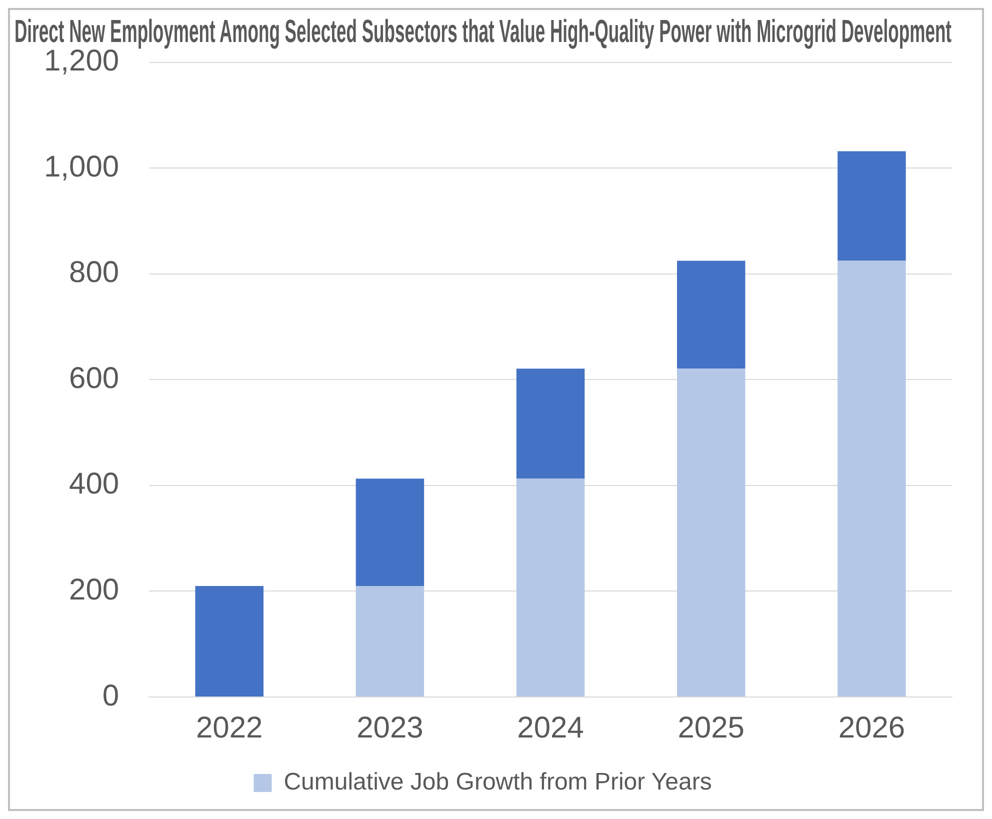 The width and height of the screenshot is (992, 819). What do you see at coordinates (390, 727) in the screenshot?
I see `x-tick-label: 2023` at bounding box center [390, 727].